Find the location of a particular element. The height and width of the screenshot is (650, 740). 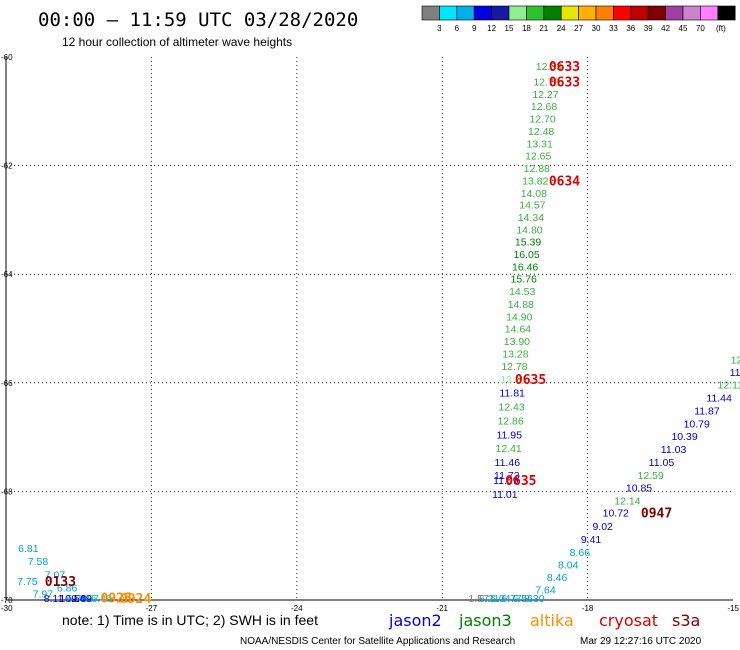

legend-label: 36 is located at coordinates (630, 28).